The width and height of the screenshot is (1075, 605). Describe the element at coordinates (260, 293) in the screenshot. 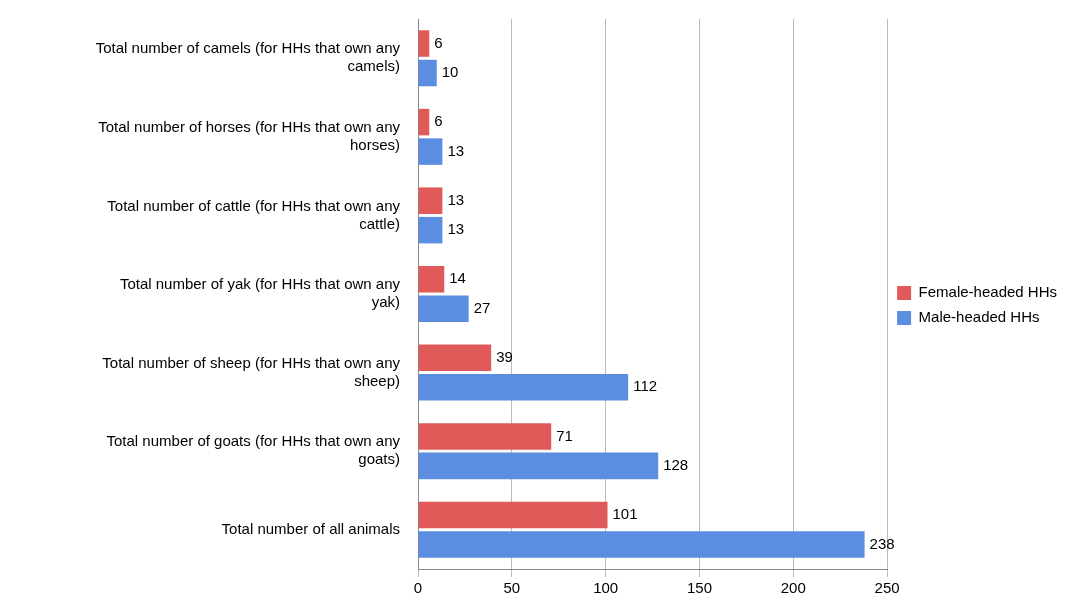

I see `y-tick-label: Total number of yak (for HHs that own any yak)` at that location.